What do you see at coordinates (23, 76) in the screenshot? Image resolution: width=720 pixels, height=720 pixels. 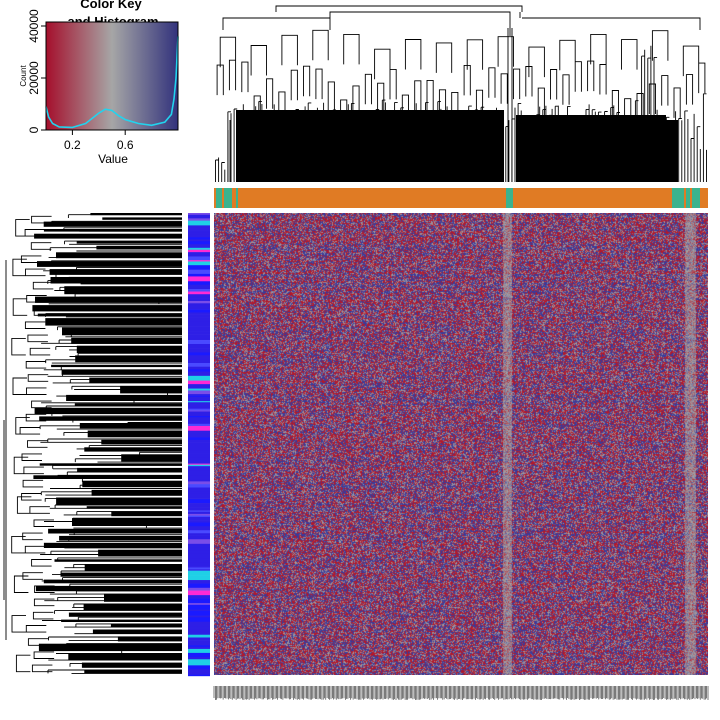 I see `color-key-ylabel: Count` at bounding box center [23, 76].